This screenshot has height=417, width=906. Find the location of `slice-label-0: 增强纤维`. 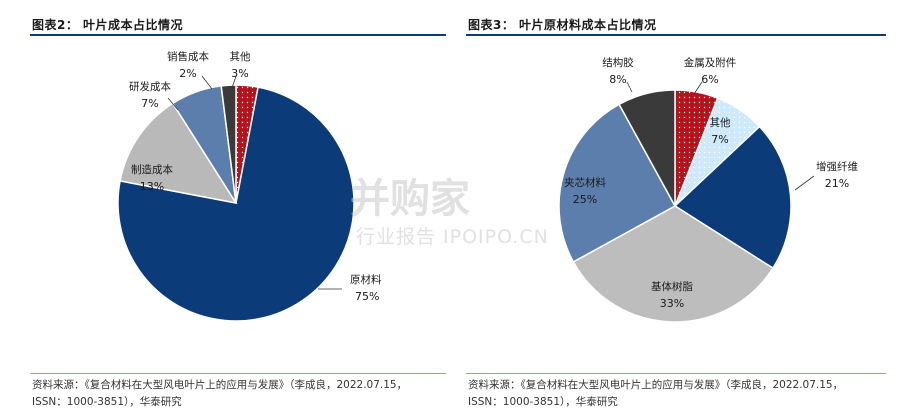

slice-label-0: 增强纤维 is located at coordinates (837, 166).